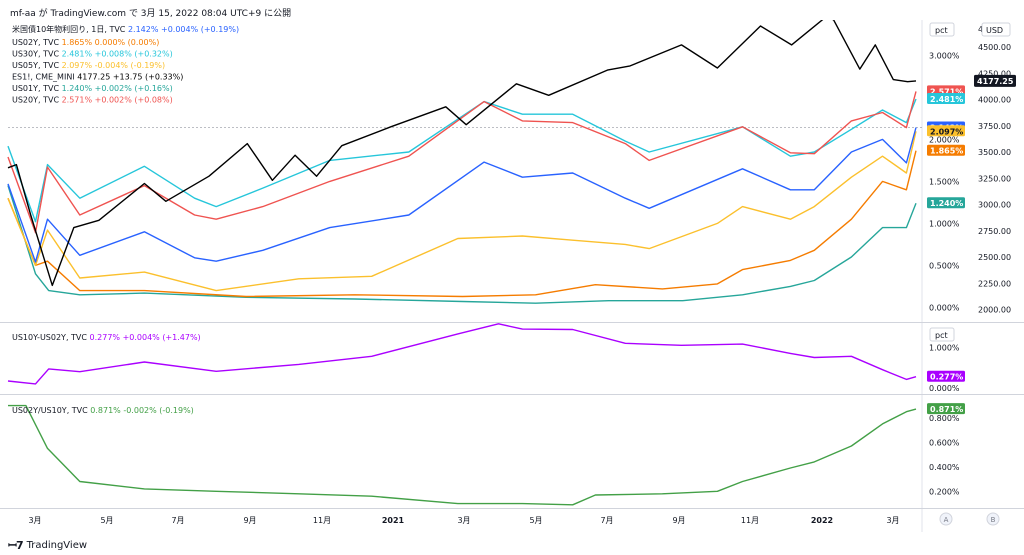  I want to click on legend-entry: US20Y, TVC 2.571% +0.002% (+0.08%), so click(92, 100).